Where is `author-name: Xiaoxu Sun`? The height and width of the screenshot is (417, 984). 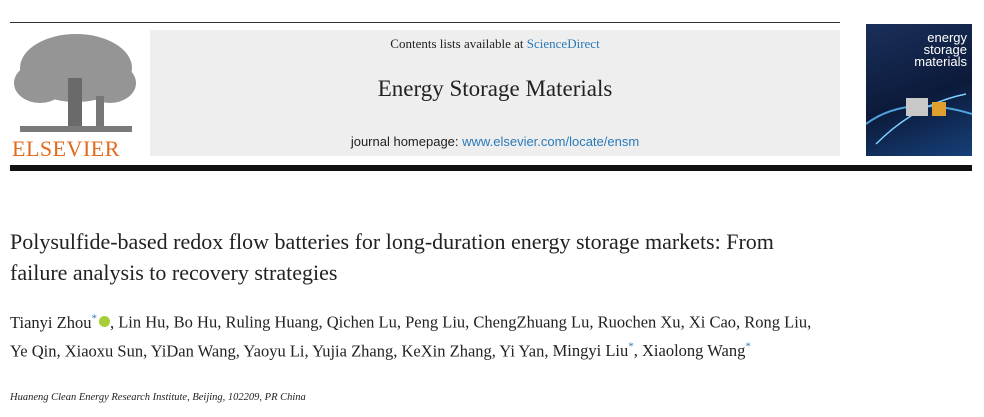
author-name: Xiaoxu Sun is located at coordinates (104, 350).